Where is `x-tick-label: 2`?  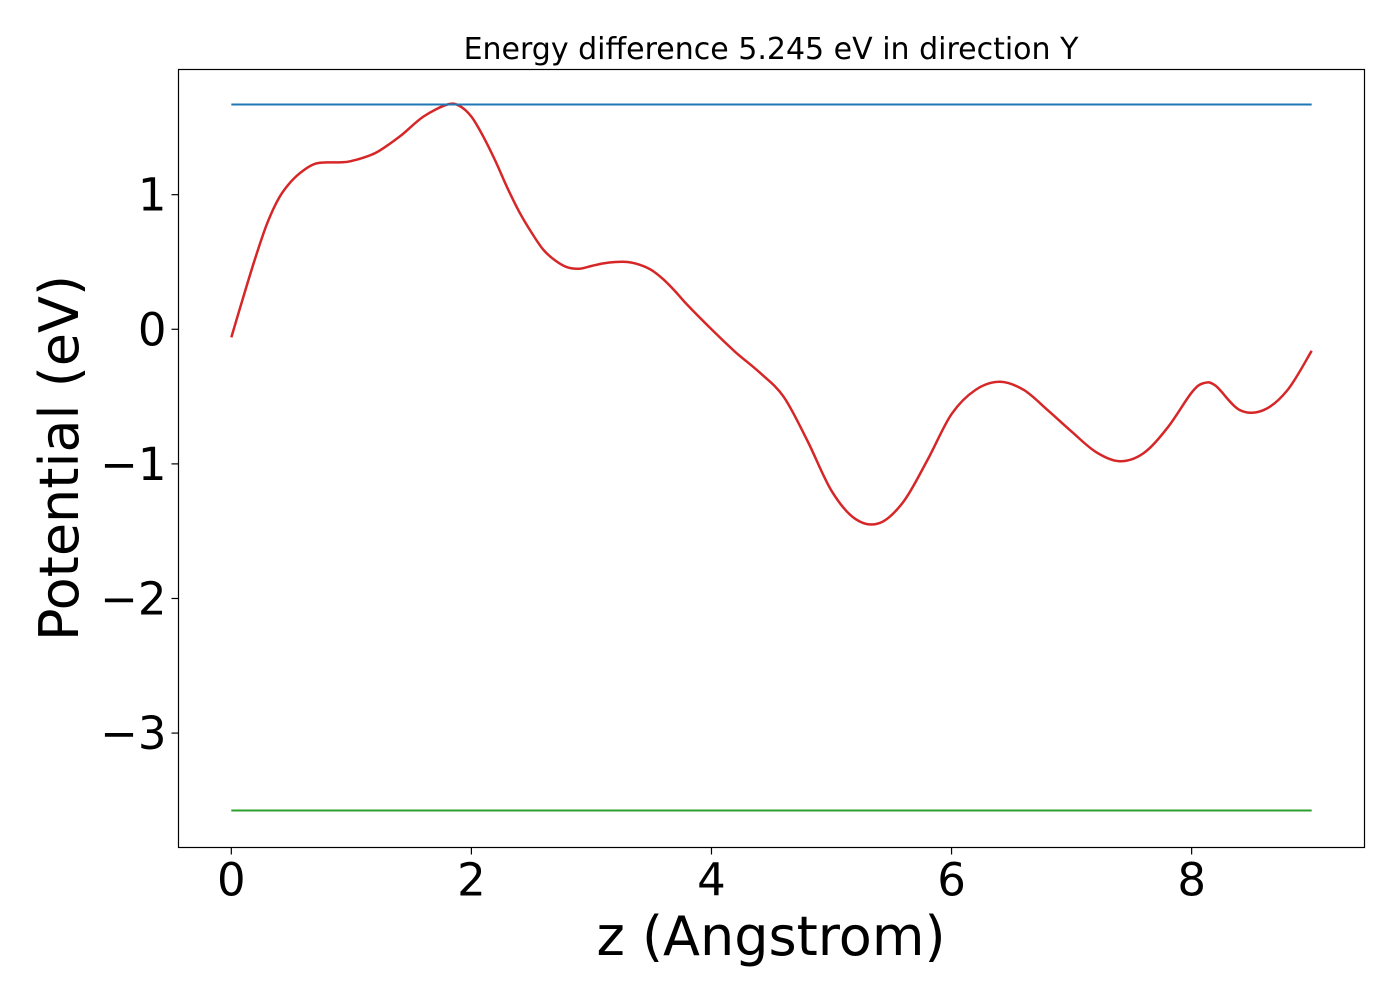 x-tick-label: 2 is located at coordinates (471, 880).